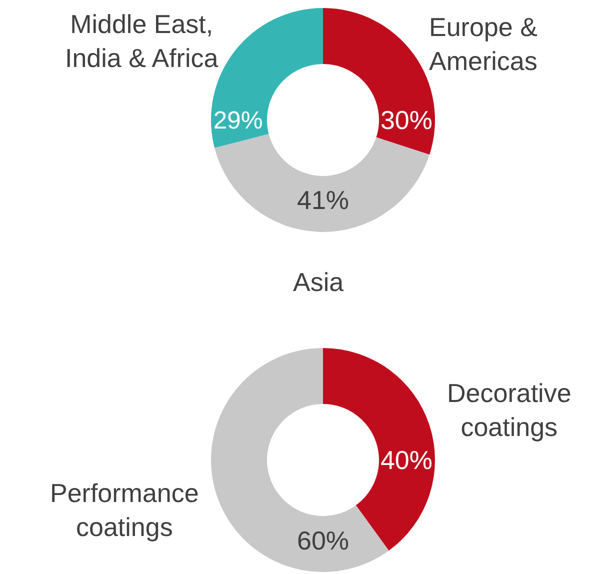 Image resolution: width=600 pixels, height=574 pixels. What do you see at coordinates (318, 282) in the screenshot?
I see `slice-label: Asia` at bounding box center [318, 282].